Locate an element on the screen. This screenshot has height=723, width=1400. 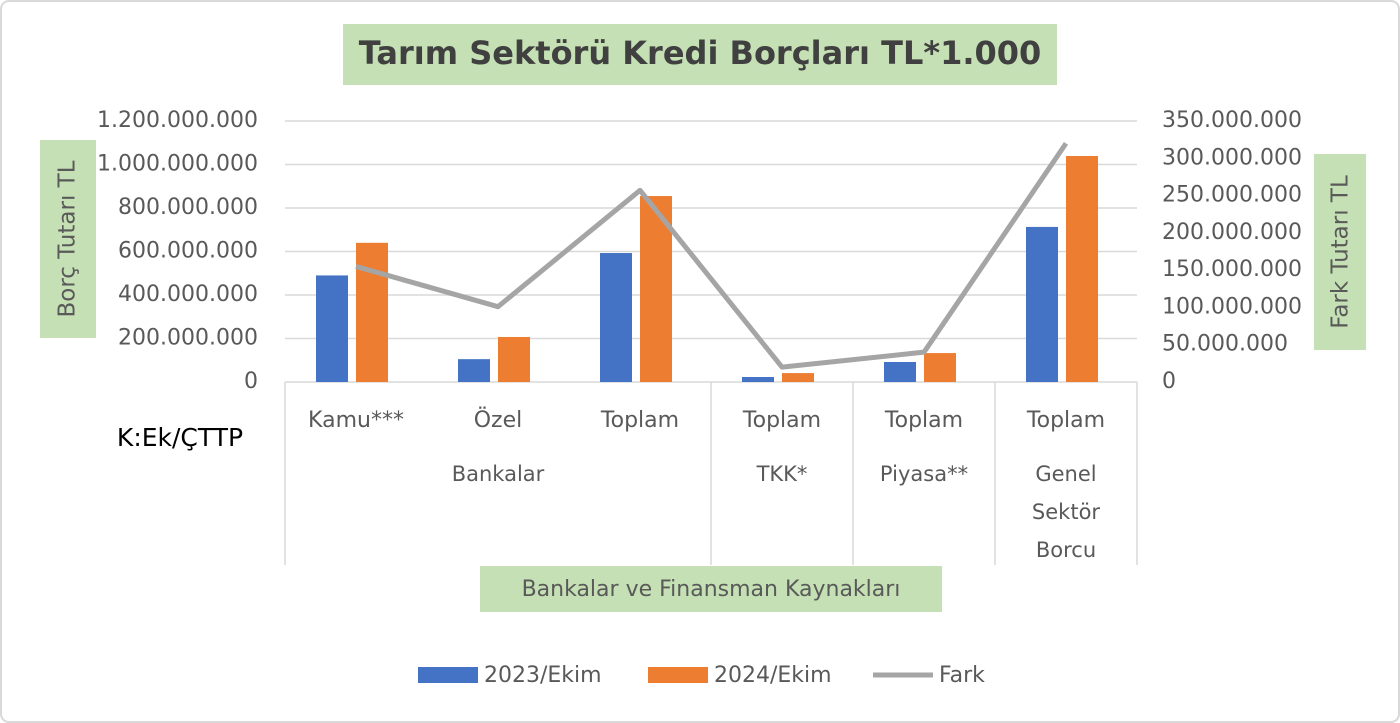
annotation: K:Ek/ÇTTP is located at coordinates (180, 437).